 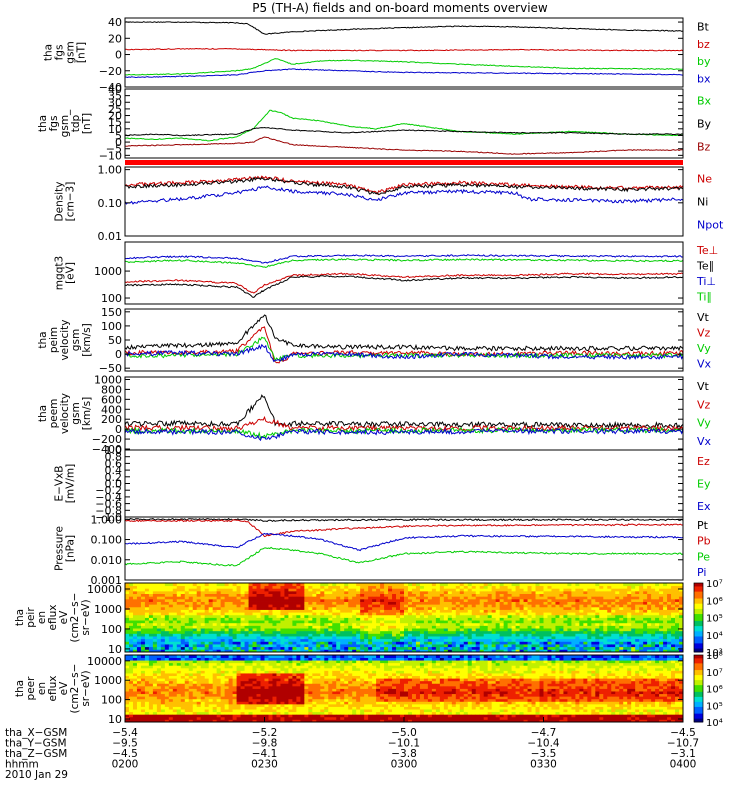 I want to click on y-tick-label: 150, so click(x=111, y=312).